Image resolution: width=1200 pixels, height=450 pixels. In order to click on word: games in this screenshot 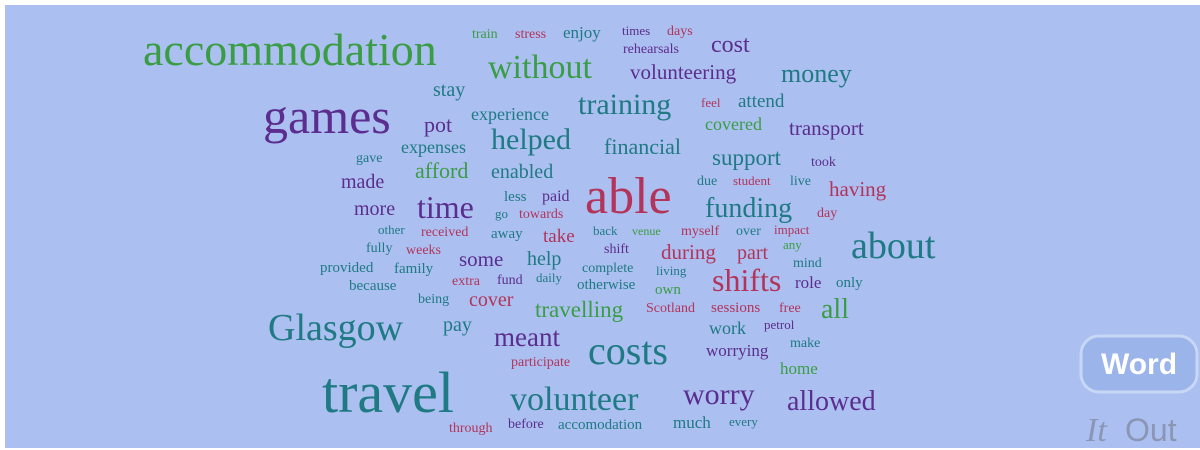, I will do `click(327, 116)`.